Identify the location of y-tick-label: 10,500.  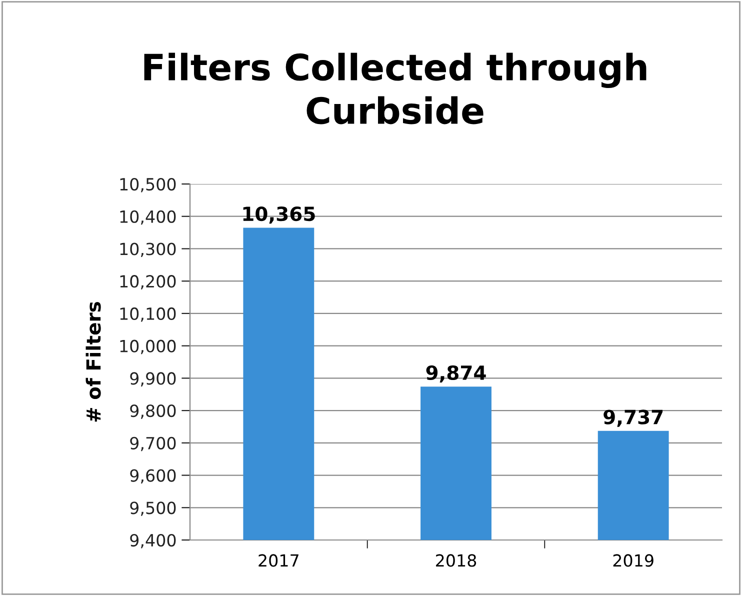
(148, 185).